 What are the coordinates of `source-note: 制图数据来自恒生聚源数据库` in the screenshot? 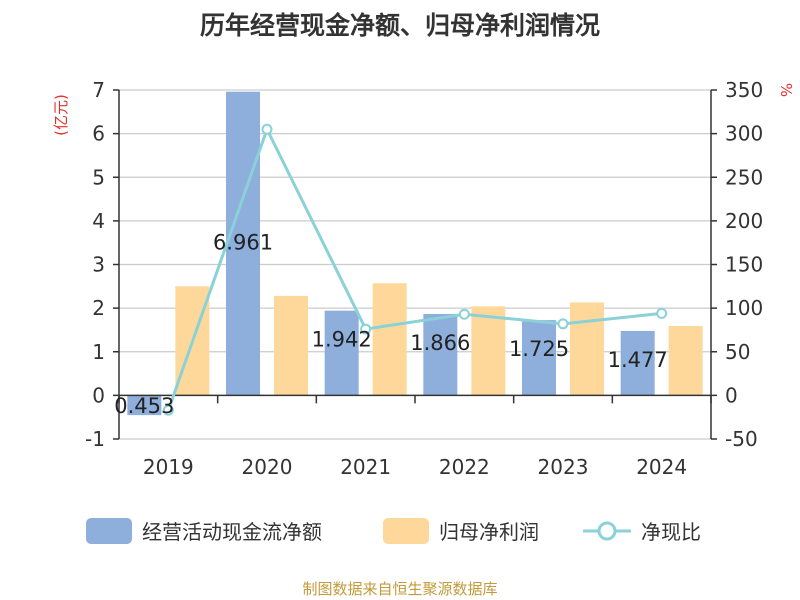 It's located at (400, 589).